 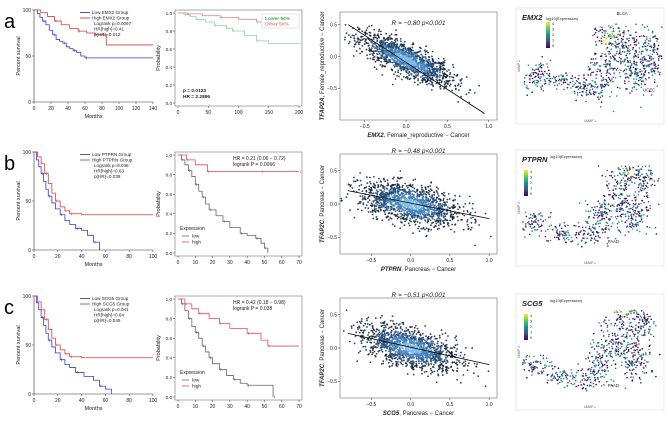 What do you see at coordinates (196, 243) in the screenshot?
I see `legend-entry: high` at bounding box center [196, 243].